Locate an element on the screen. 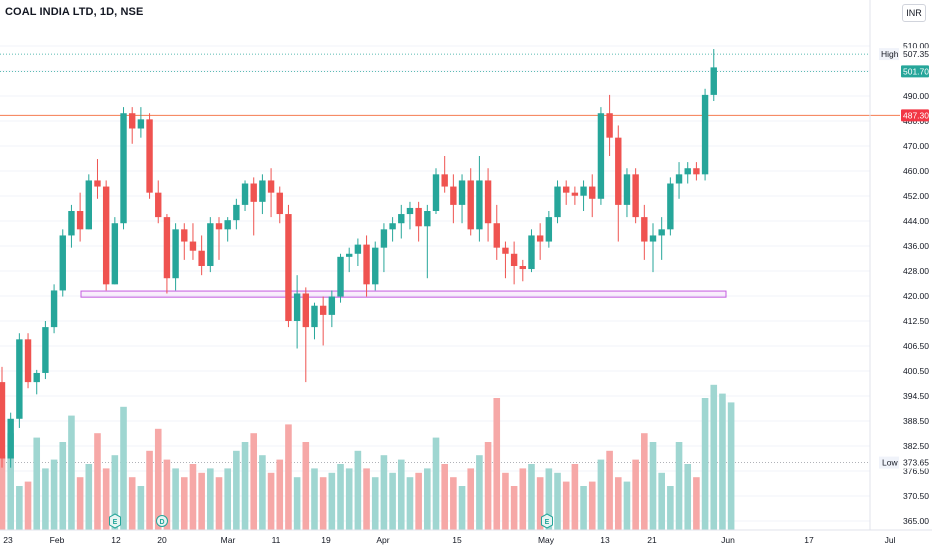 This screenshot has width=932, height=550. event-label: E is located at coordinates (115, 522).